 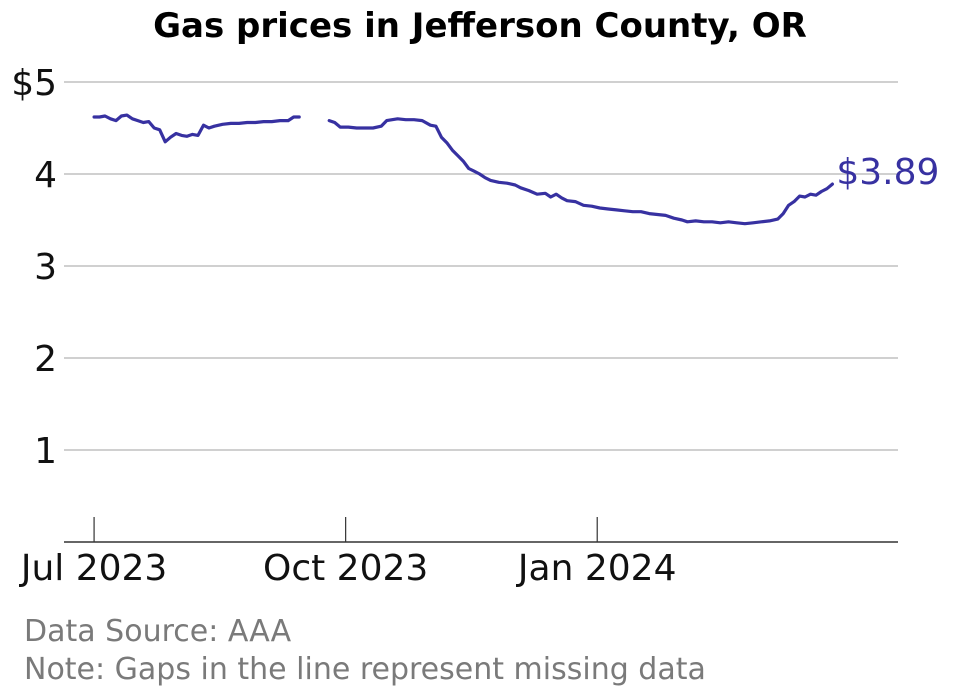 I want to click on y-tick-label: 4, so click(x=45, y=175).